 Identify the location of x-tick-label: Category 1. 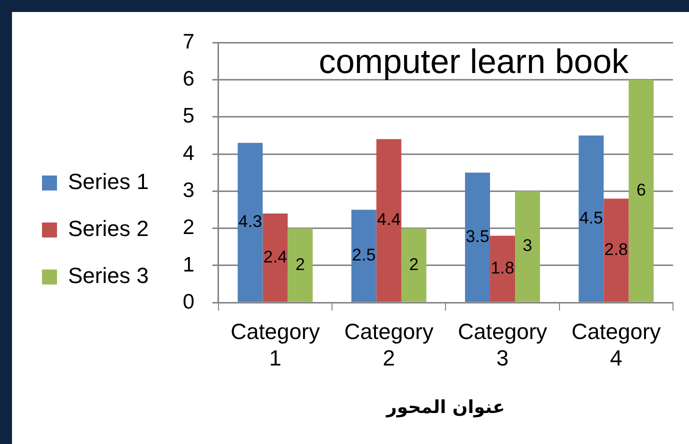
(275, 344).